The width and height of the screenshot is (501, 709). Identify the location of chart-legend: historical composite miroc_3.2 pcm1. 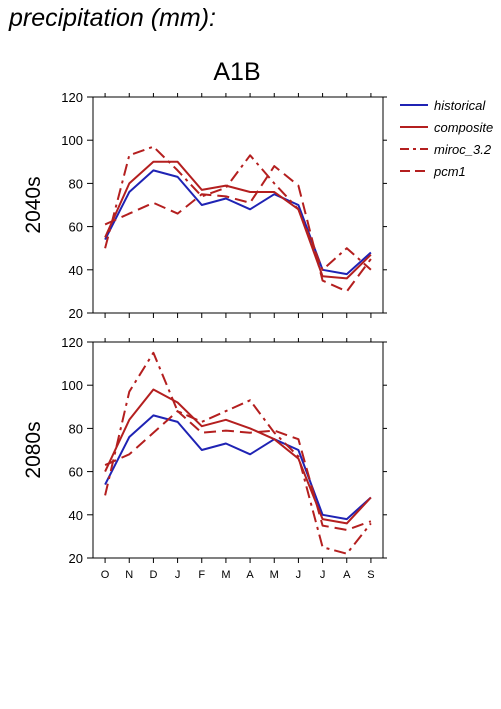
(446, 138).